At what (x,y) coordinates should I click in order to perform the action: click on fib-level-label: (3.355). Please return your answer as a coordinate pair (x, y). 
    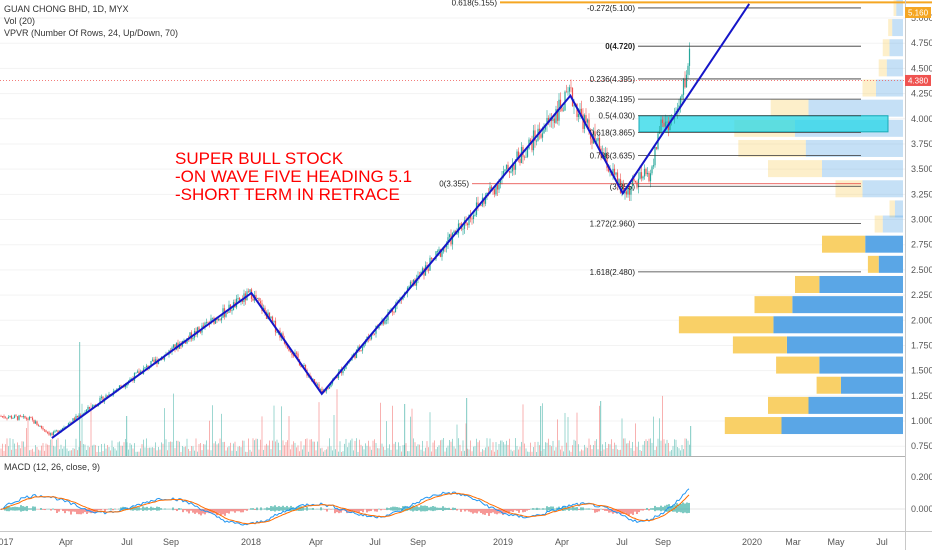
    Looking at the image, I should click on (623, 186).